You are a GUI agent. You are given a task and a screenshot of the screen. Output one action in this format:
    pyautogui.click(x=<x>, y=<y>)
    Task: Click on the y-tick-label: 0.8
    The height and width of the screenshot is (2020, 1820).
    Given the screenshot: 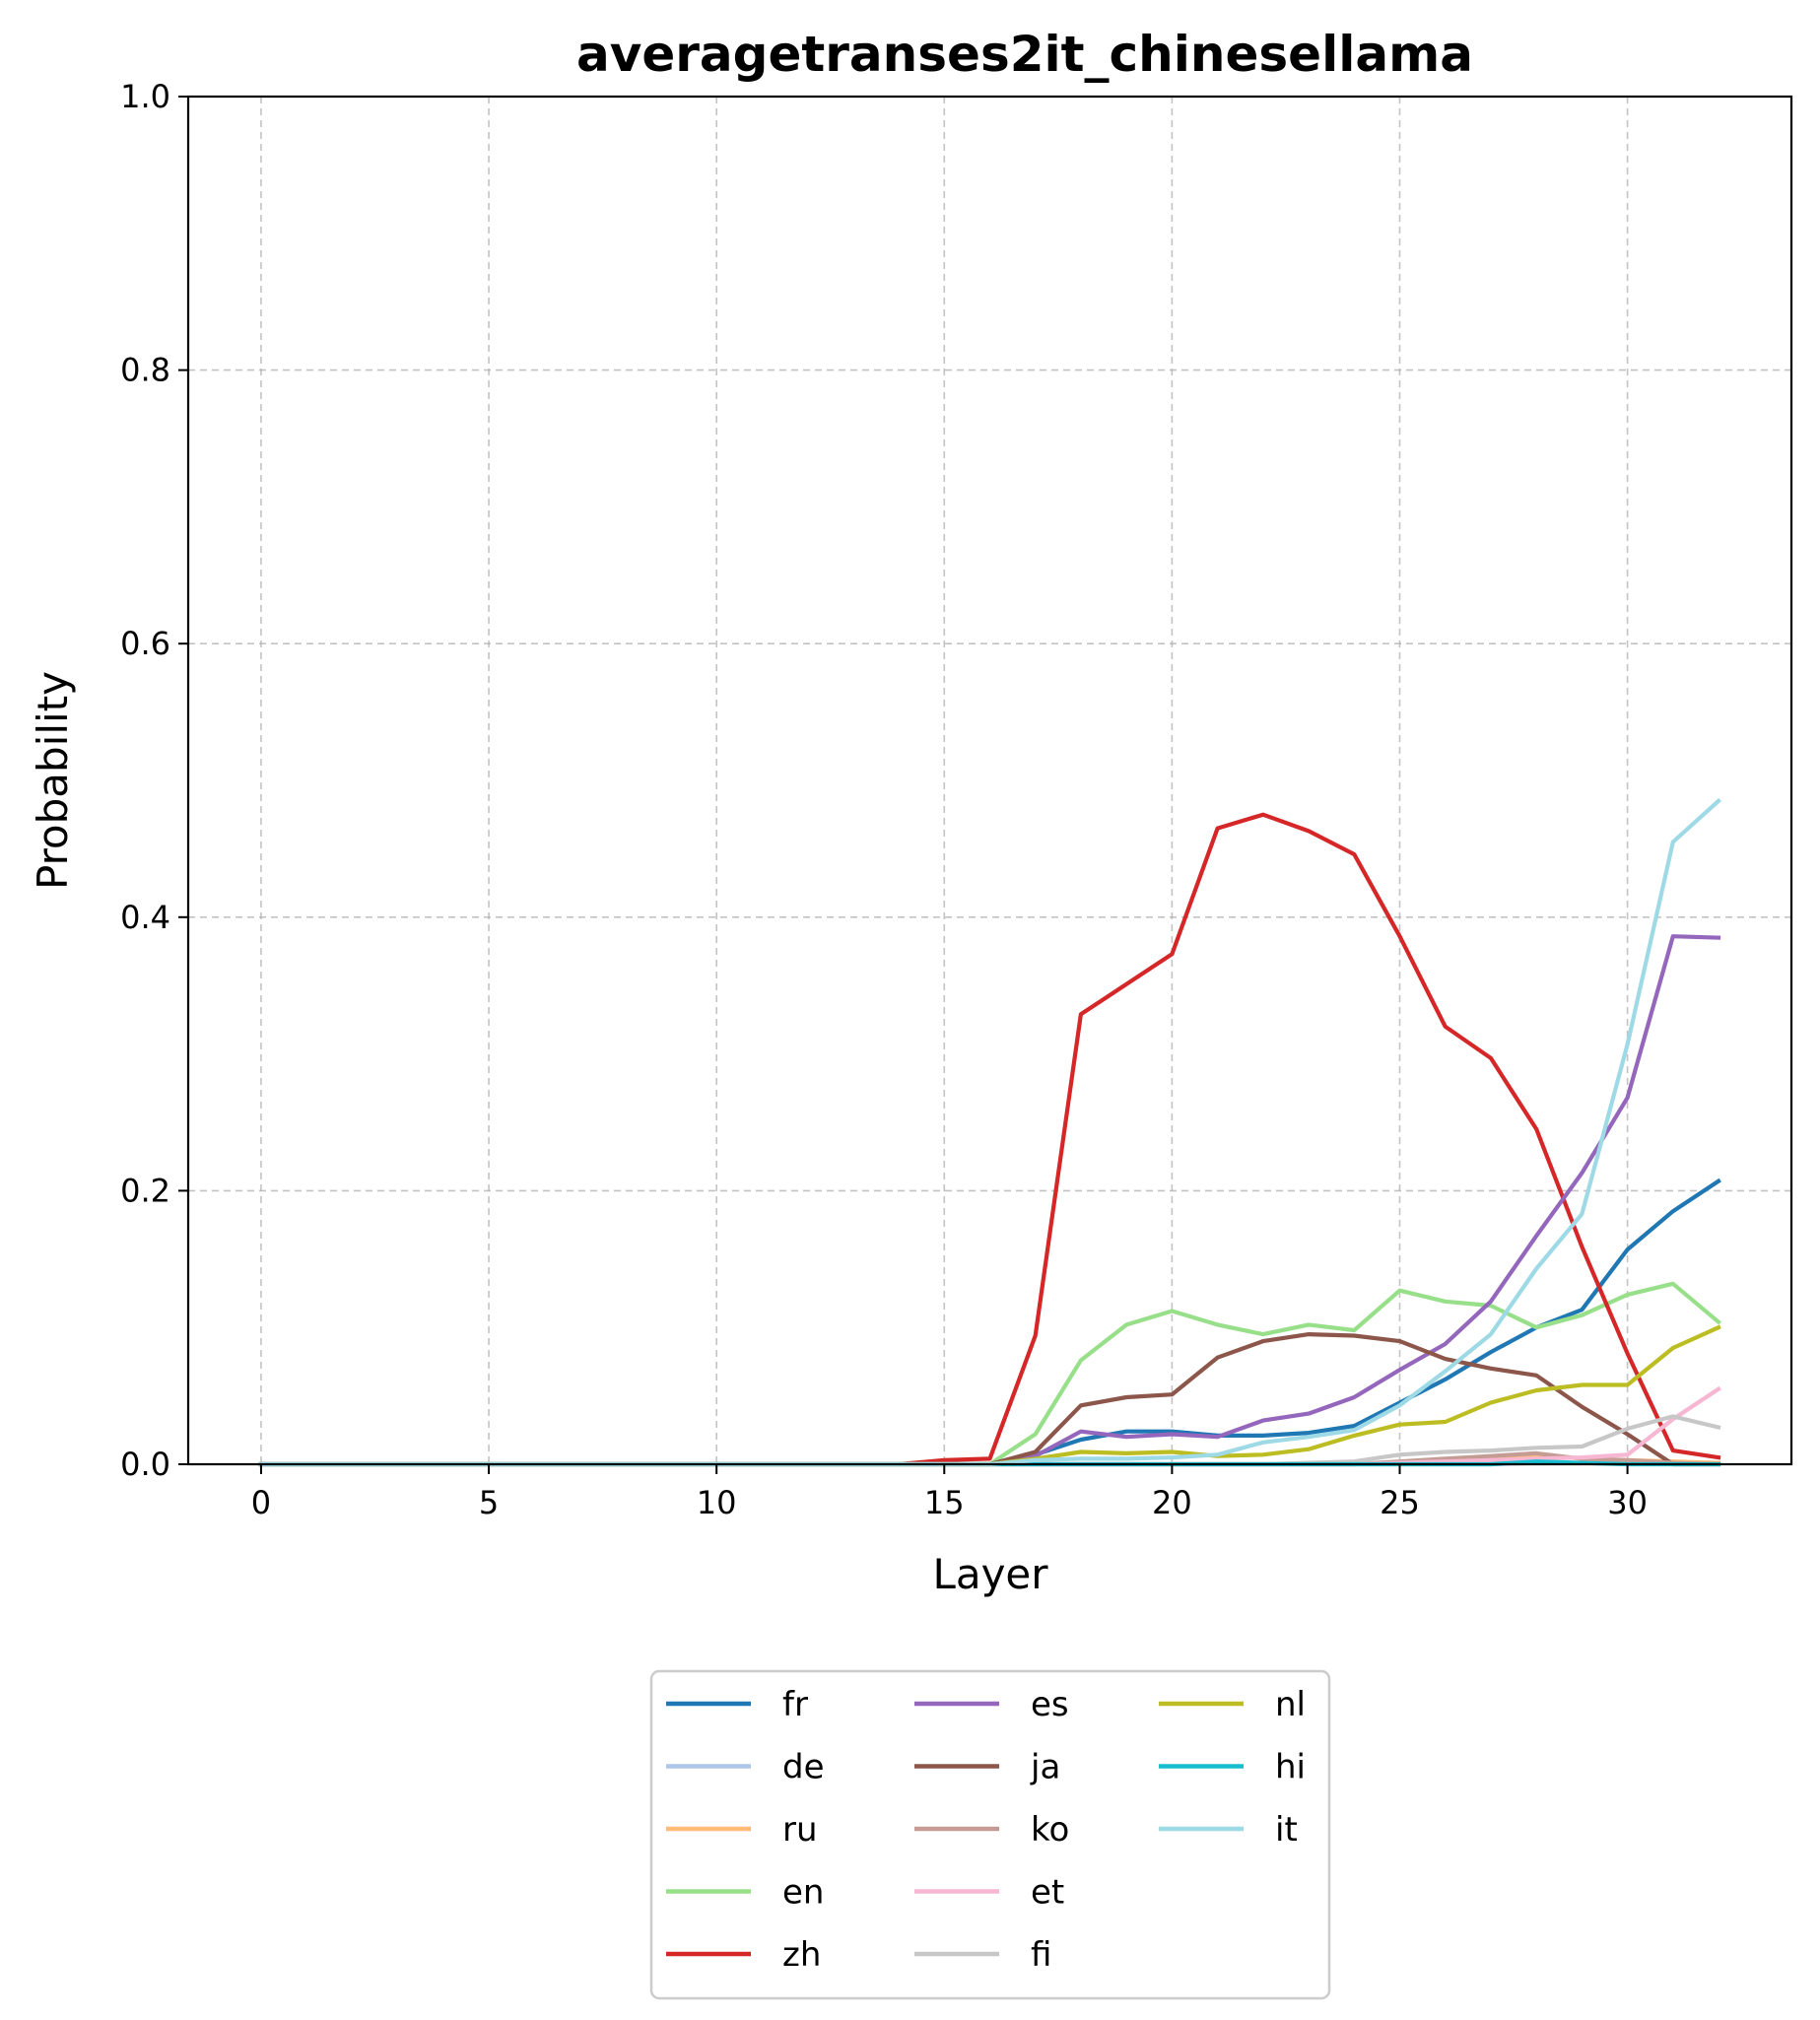 What is the action you would take?
    pyautogui.click(x=145, y=370)
    